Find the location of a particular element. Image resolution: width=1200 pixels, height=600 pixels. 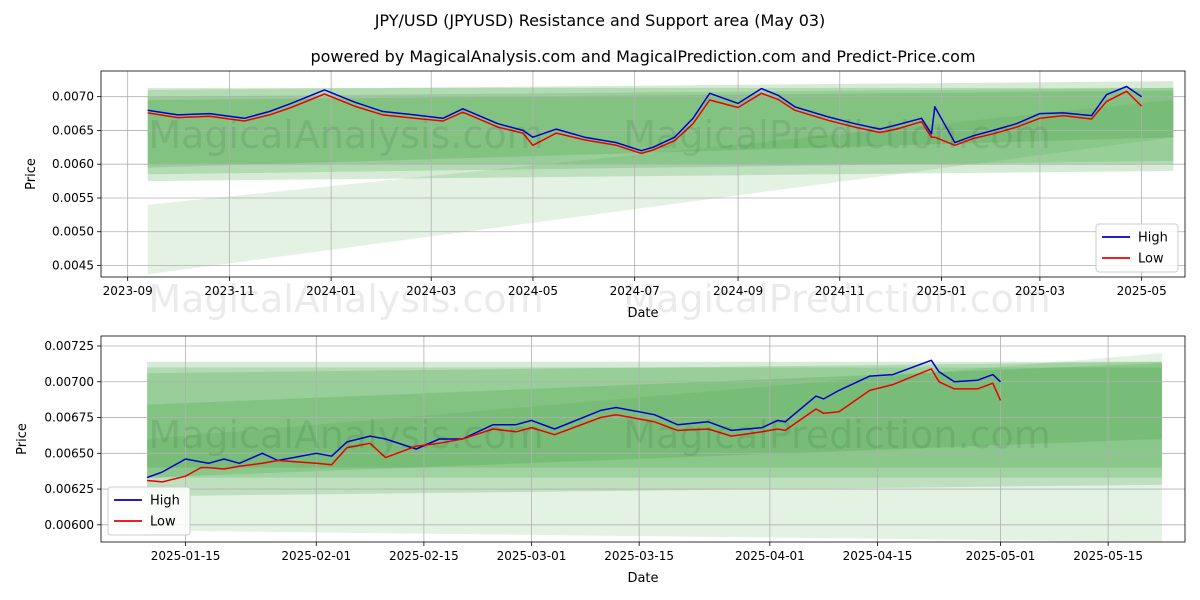

y-tick-label: 0.00650 is located at coordinates (69, 453).